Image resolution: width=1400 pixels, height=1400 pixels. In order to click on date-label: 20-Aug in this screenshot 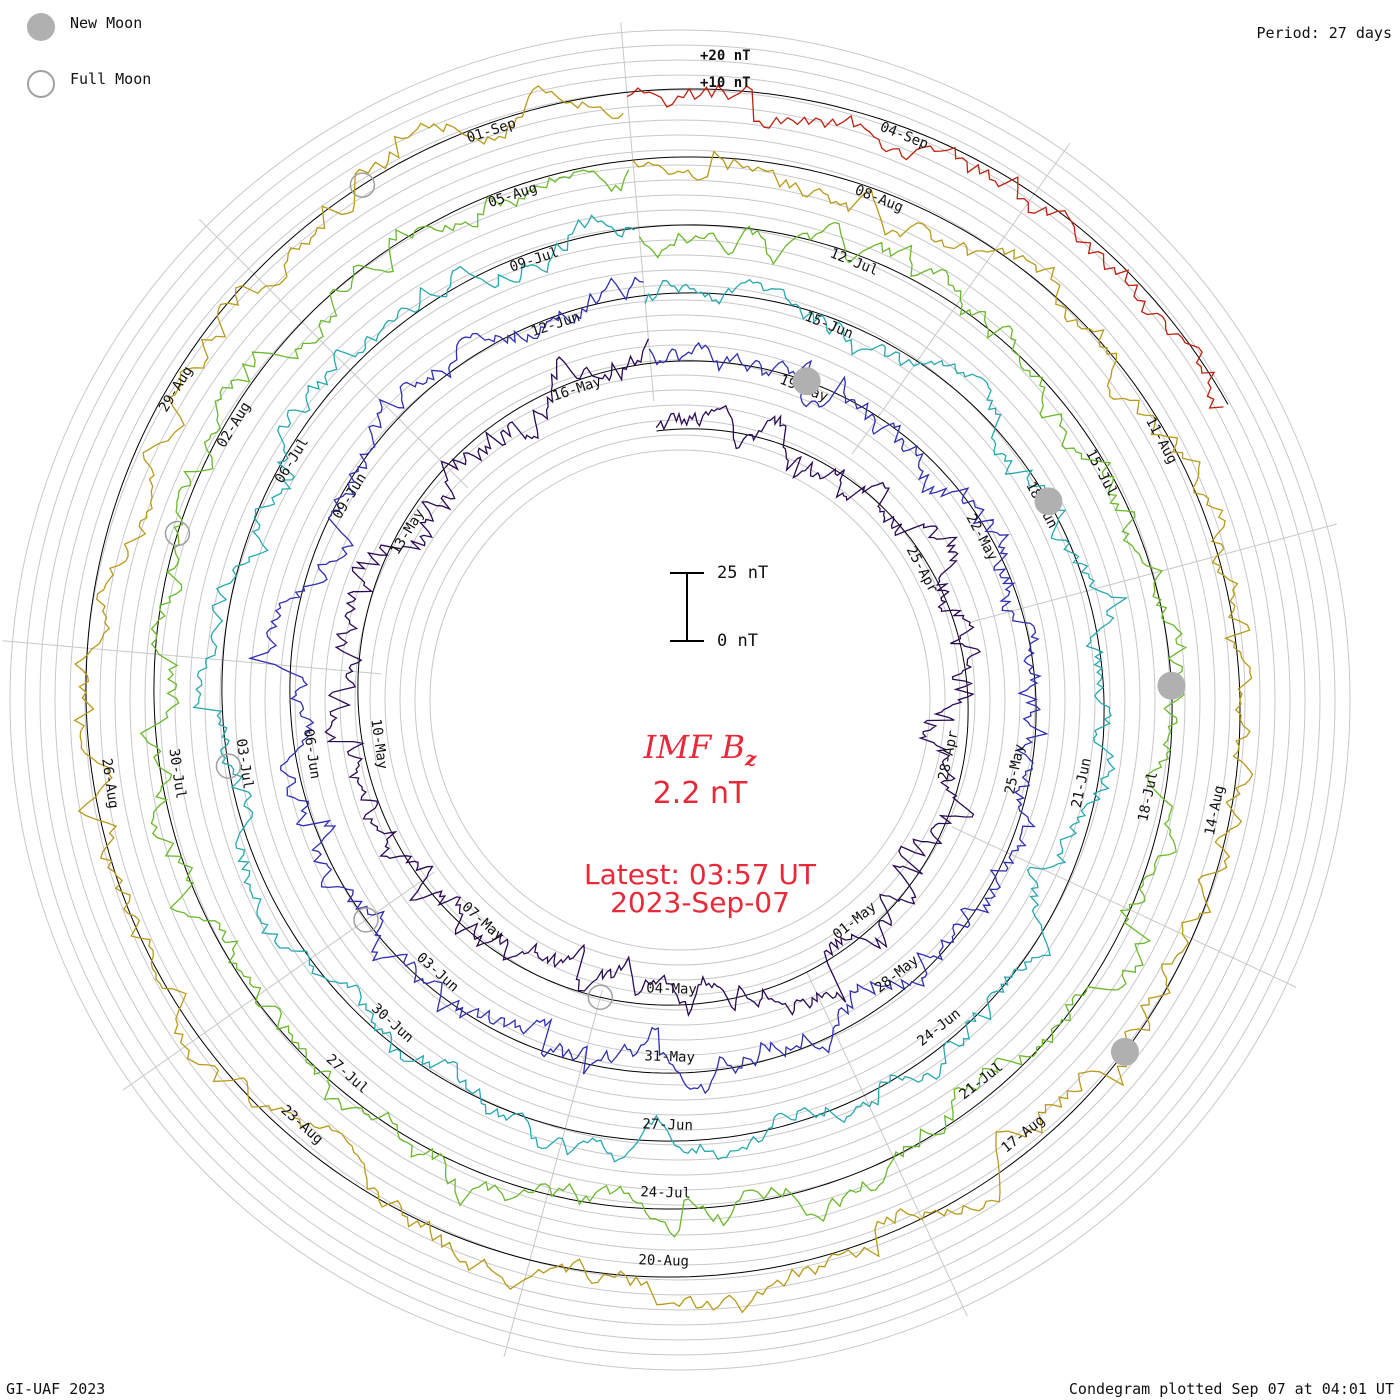, I will do `click(663, 1260)`.